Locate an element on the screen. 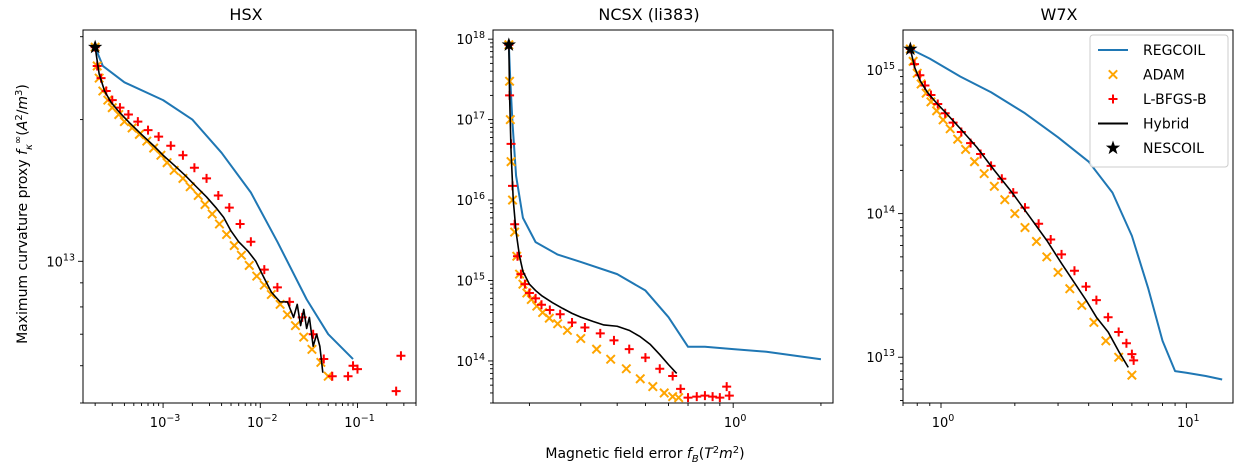  legend-swatch-adam is located at coordinates (1113, 74).